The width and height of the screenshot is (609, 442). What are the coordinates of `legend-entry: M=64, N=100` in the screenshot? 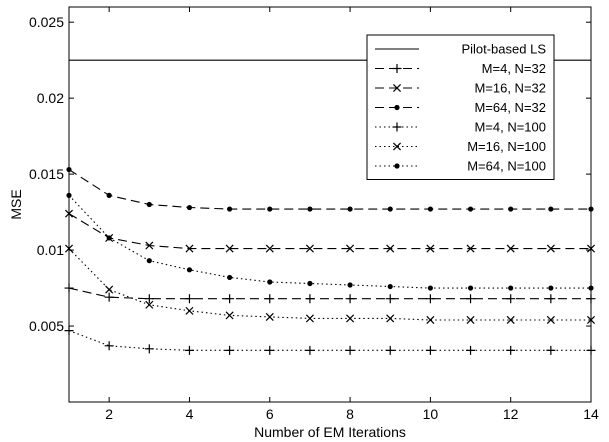 It's located at (460, 166).